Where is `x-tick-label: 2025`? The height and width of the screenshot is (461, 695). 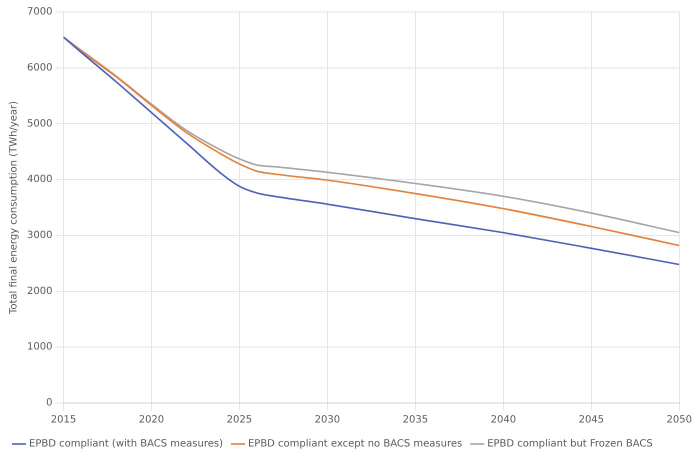
x-tick-label: 2025 is located at coordinates (239, 420).